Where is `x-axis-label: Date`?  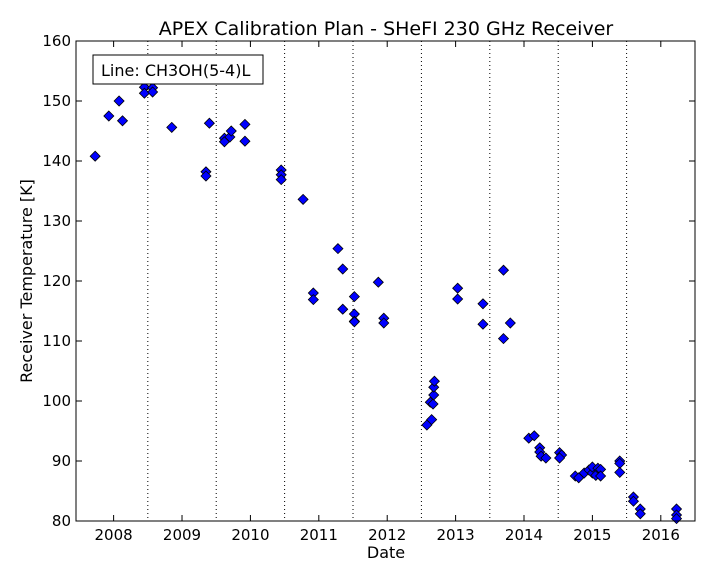
x-axis-label: Date is located at coordinates (386, 552).